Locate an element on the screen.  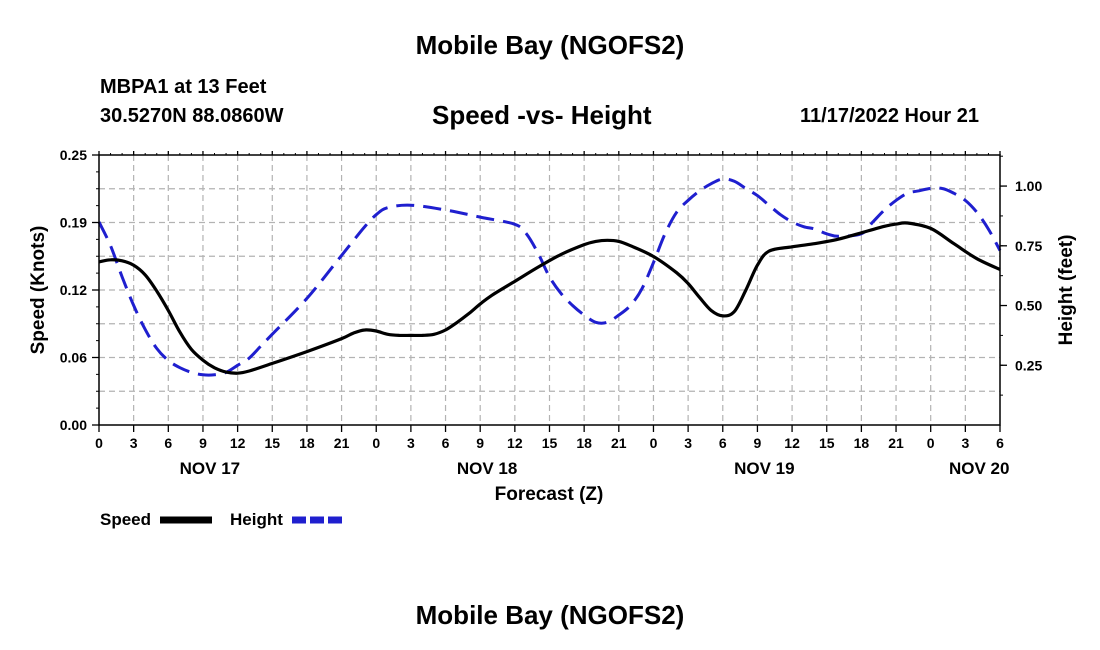
y-tick-label: 0.19 is located at coordinates (73, 223).